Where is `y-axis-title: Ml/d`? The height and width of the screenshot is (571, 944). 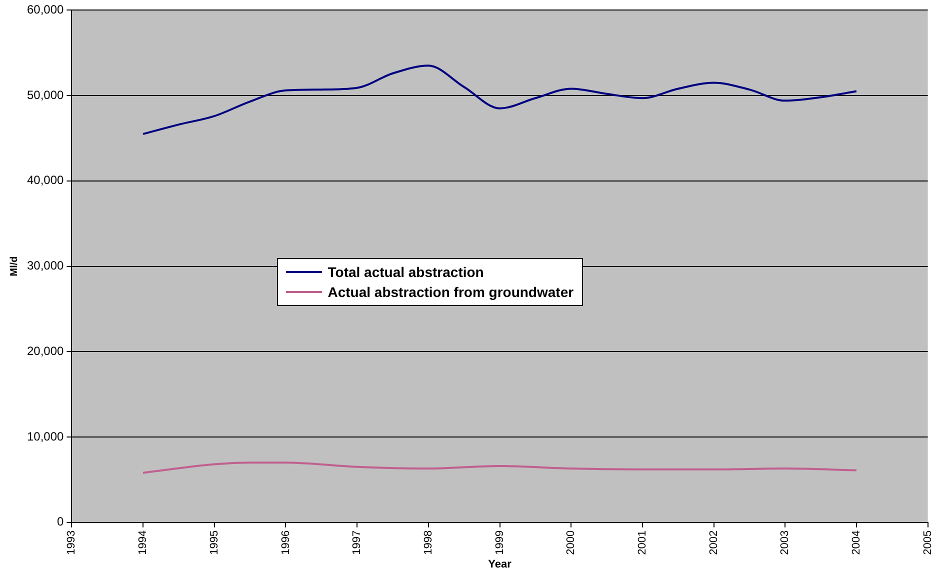
y-axis-title: Ml/d is located at coordinates (14, 266).